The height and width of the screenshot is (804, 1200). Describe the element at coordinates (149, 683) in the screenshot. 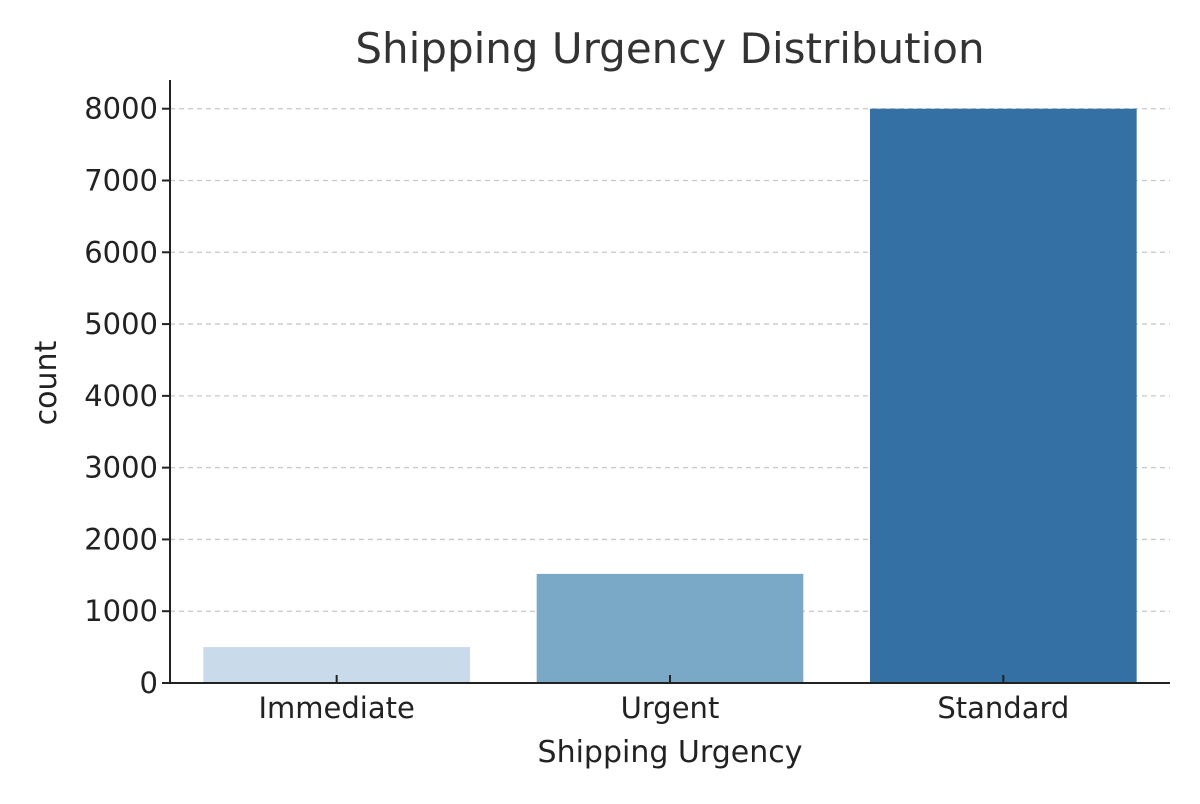

I see `y-tick-label: 0` at that location.